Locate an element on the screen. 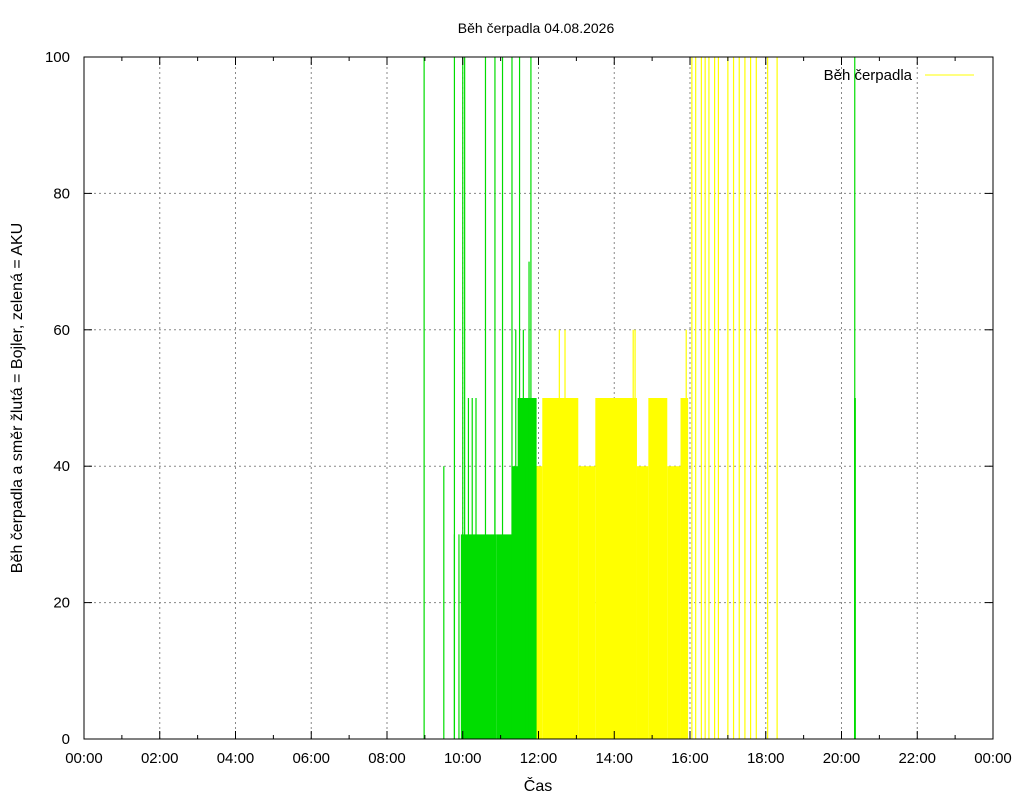  x-tick-label: 22:00 is located at coordinates (917, 758).